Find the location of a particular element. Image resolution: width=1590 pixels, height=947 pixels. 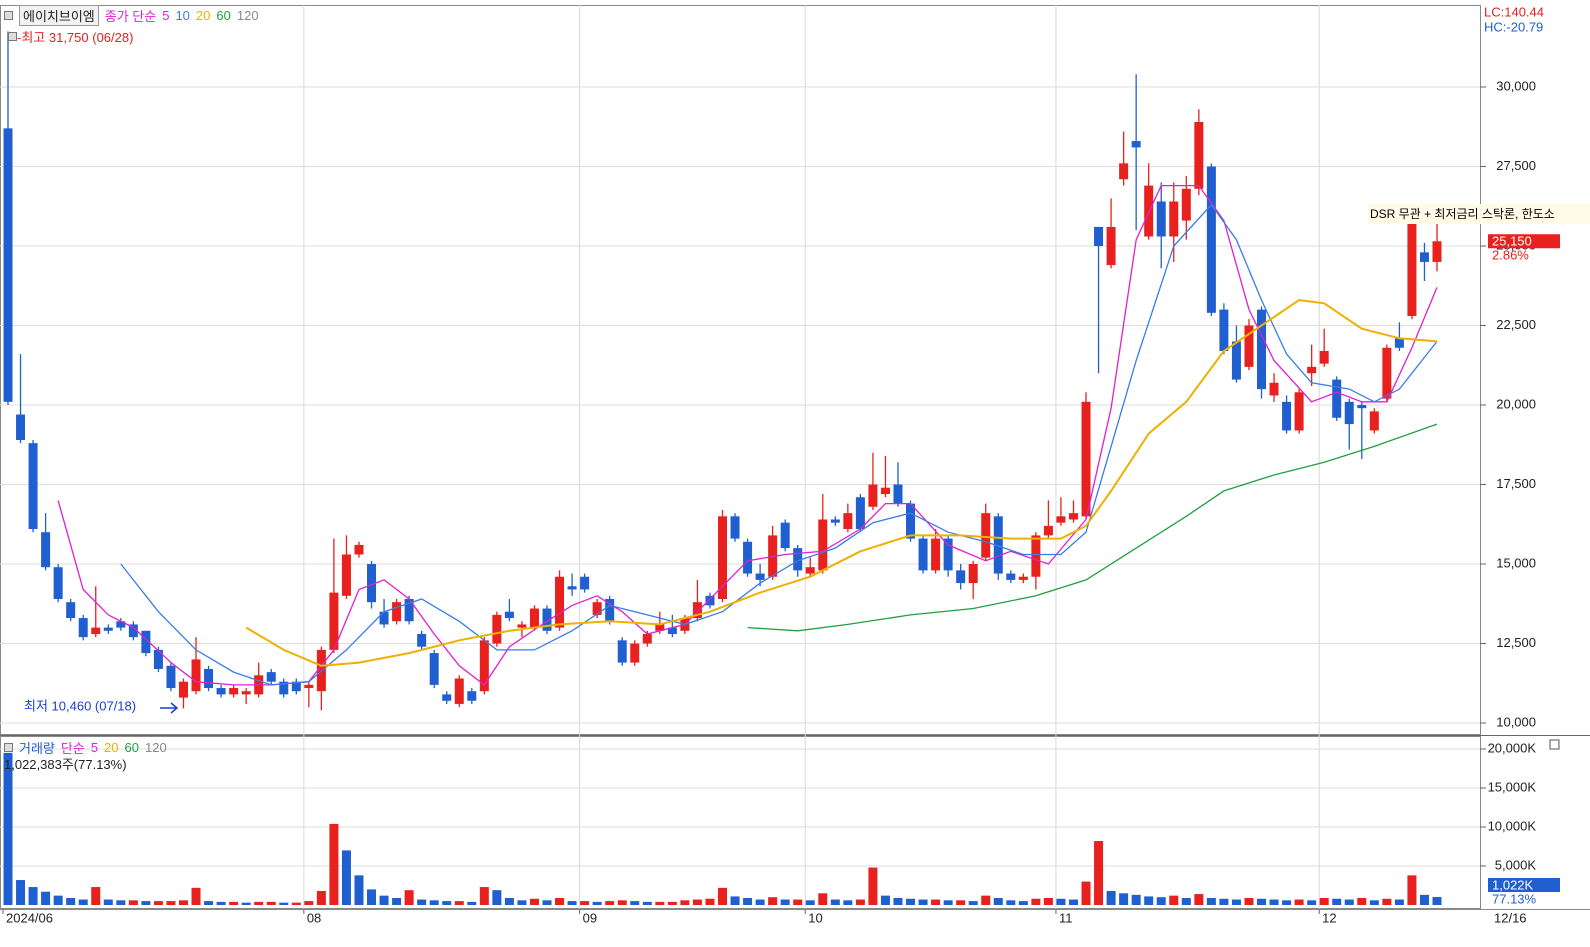

stock-name: 에이치브이엠 is located at coordinates (59, 15).